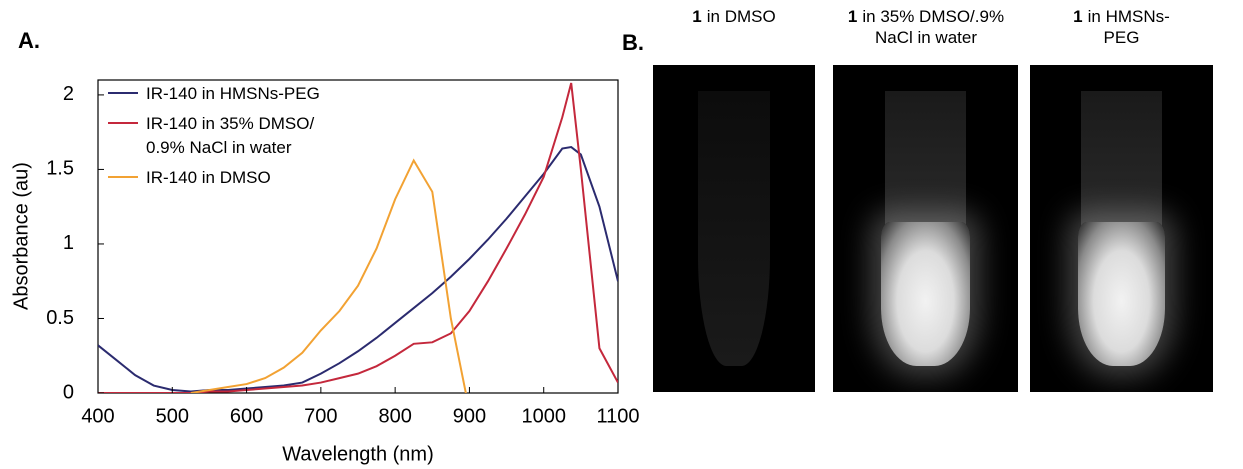 This screenshot has width=1243, height=469. I want to click on legend-item: IR-140 in DMSO, so click(214, 178).